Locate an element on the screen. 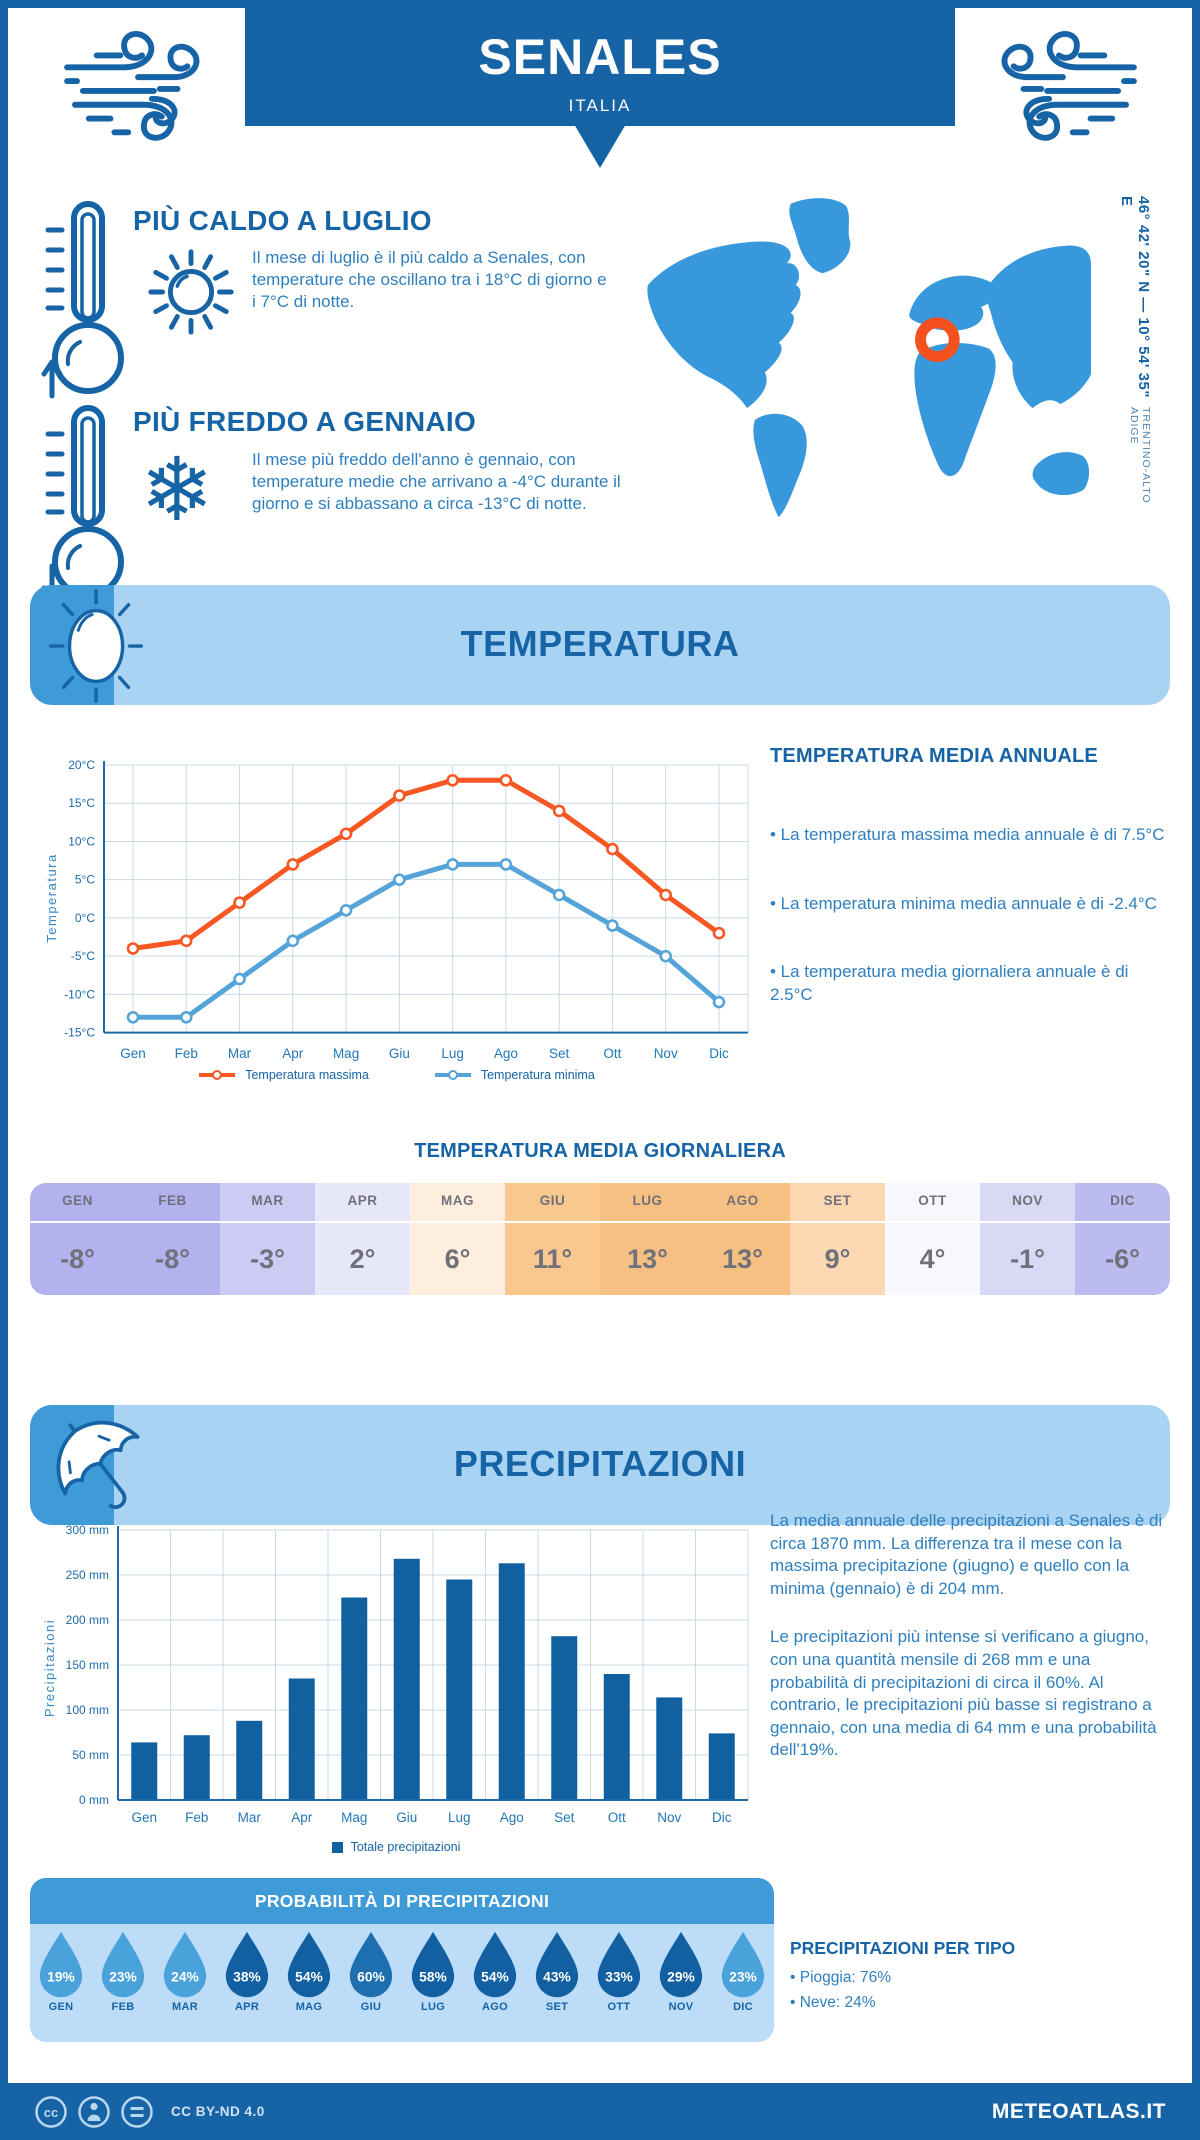 The image size is (1200, 2140). svg-text: 150 mm is located at coordinates (87, 1665).